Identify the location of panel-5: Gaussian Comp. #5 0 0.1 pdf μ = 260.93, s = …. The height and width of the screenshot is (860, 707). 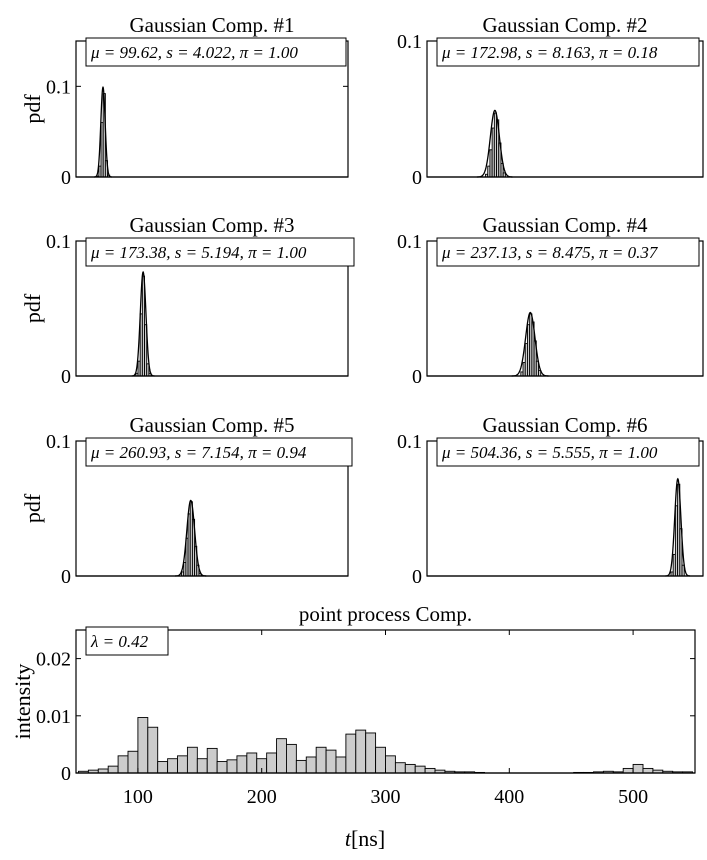
(186, 500).